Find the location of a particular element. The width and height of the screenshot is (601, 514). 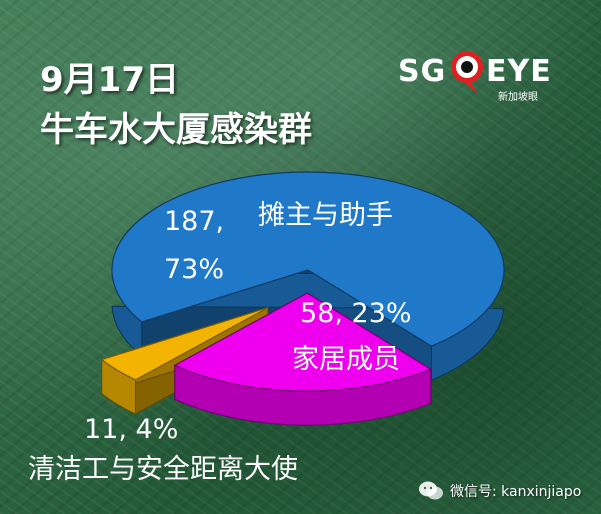

slice-value-label-2-0: 11, 4% is located at coordinates (131, 429).